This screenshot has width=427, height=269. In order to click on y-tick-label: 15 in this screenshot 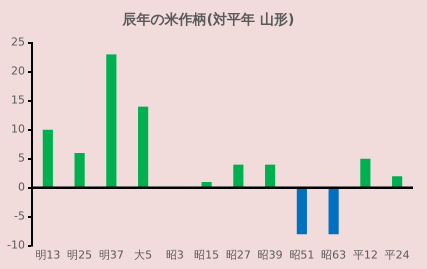, I will do `click(17, 100)`.